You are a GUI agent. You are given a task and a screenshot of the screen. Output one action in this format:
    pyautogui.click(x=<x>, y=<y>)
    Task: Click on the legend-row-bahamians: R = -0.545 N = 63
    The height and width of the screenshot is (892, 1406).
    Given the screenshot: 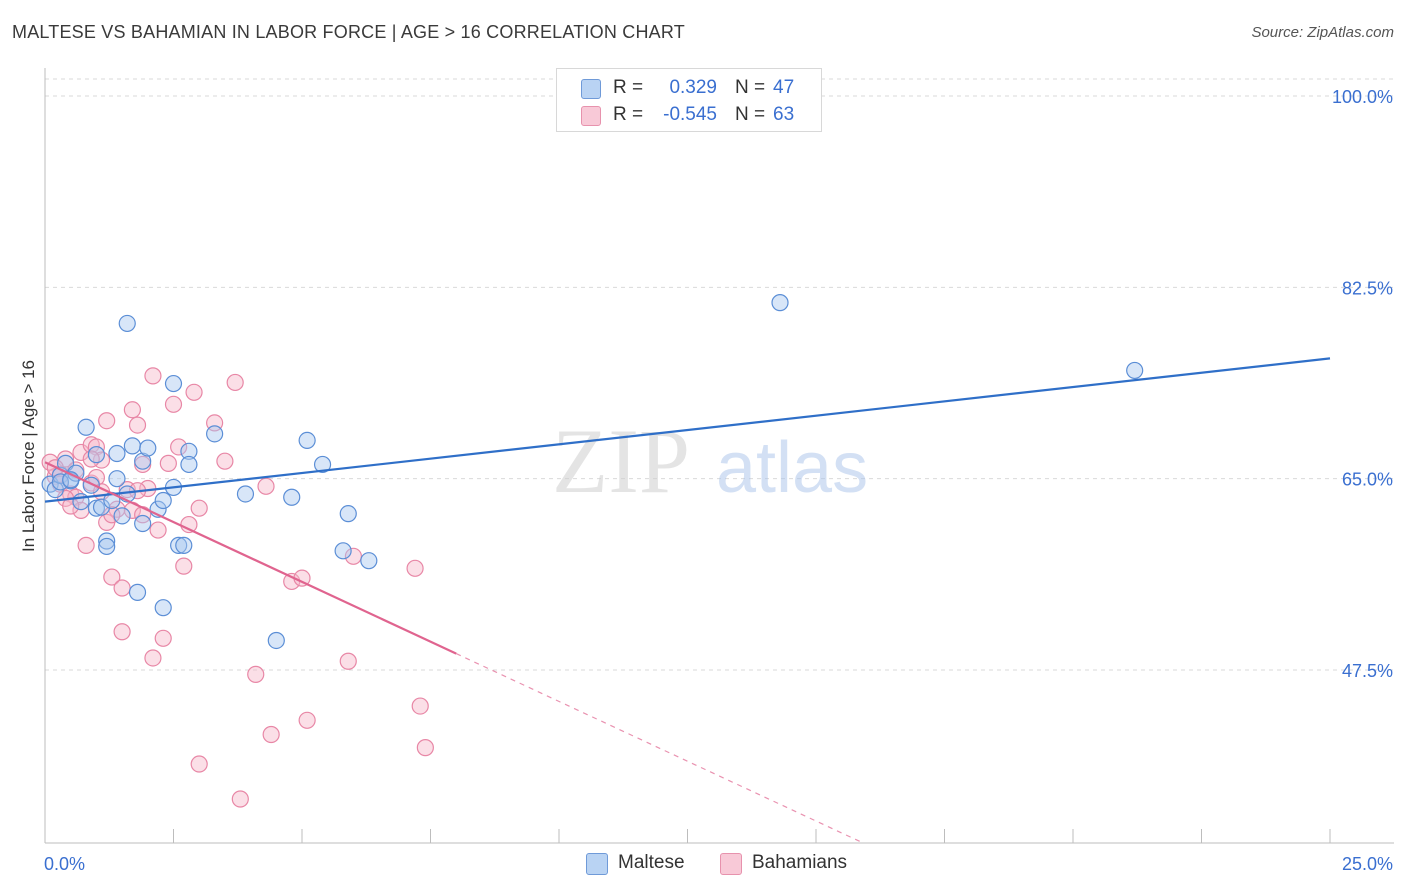 What is the action you would take?
    pyautogui.click(x=689, y=115)
    